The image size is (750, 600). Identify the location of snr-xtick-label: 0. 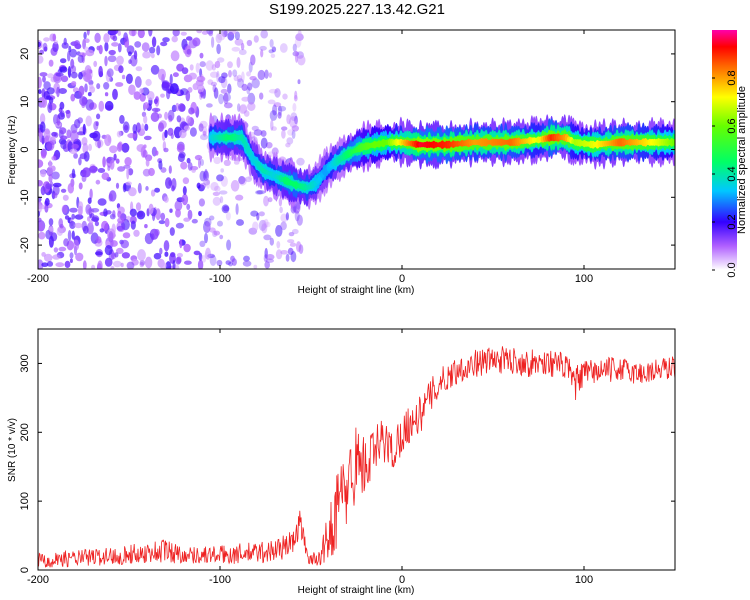
(402, 580).